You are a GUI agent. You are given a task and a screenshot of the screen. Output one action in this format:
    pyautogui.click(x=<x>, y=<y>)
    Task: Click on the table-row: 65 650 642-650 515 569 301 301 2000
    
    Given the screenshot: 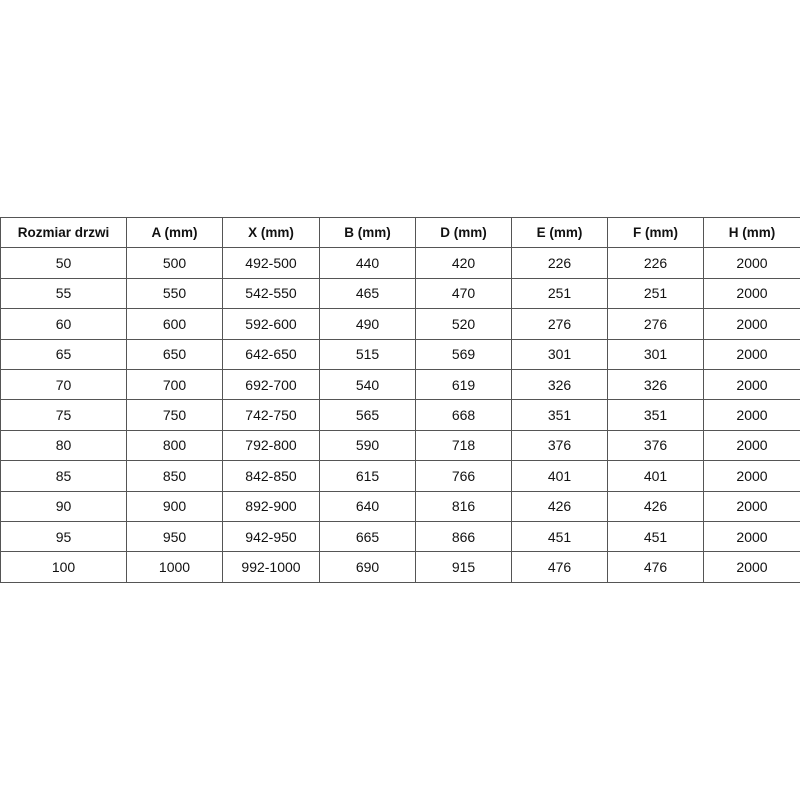 What is the action you would take?
    pyautogui.click(x=400, y=354)
    